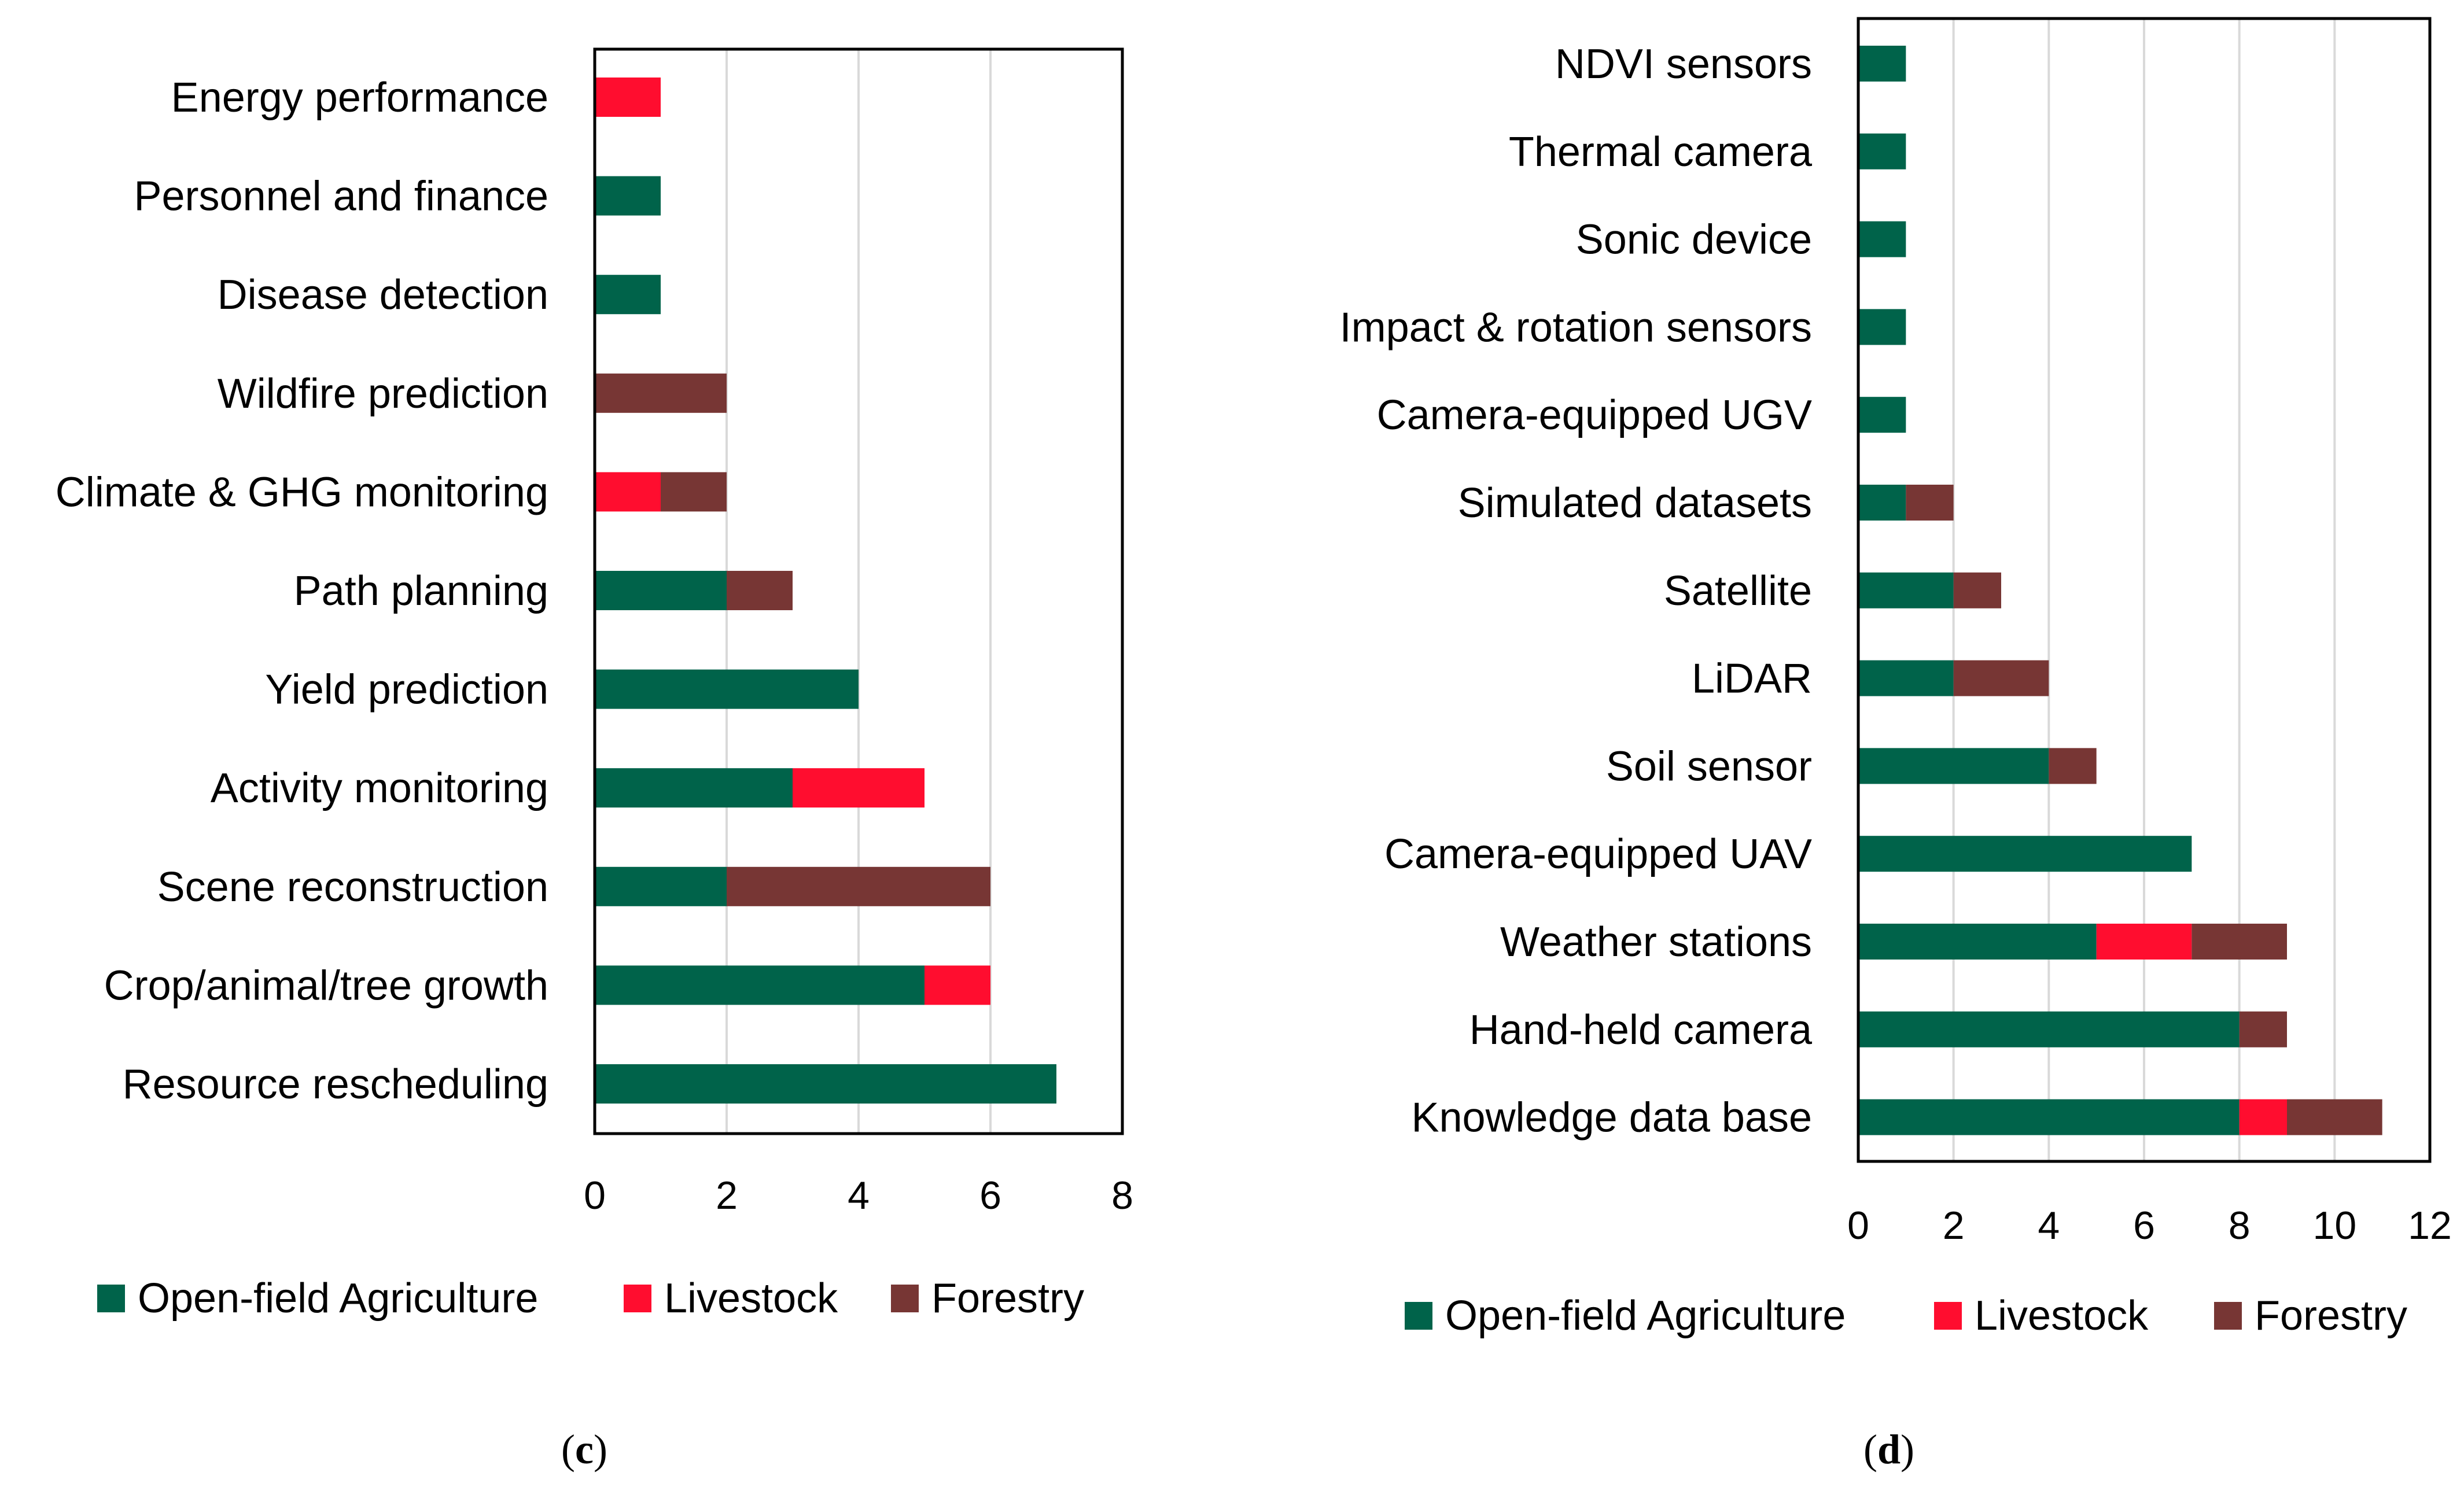  Describe the element at coordinates (1656, 942) in the screenshot. I see `category-label: Weather stations` at that location.